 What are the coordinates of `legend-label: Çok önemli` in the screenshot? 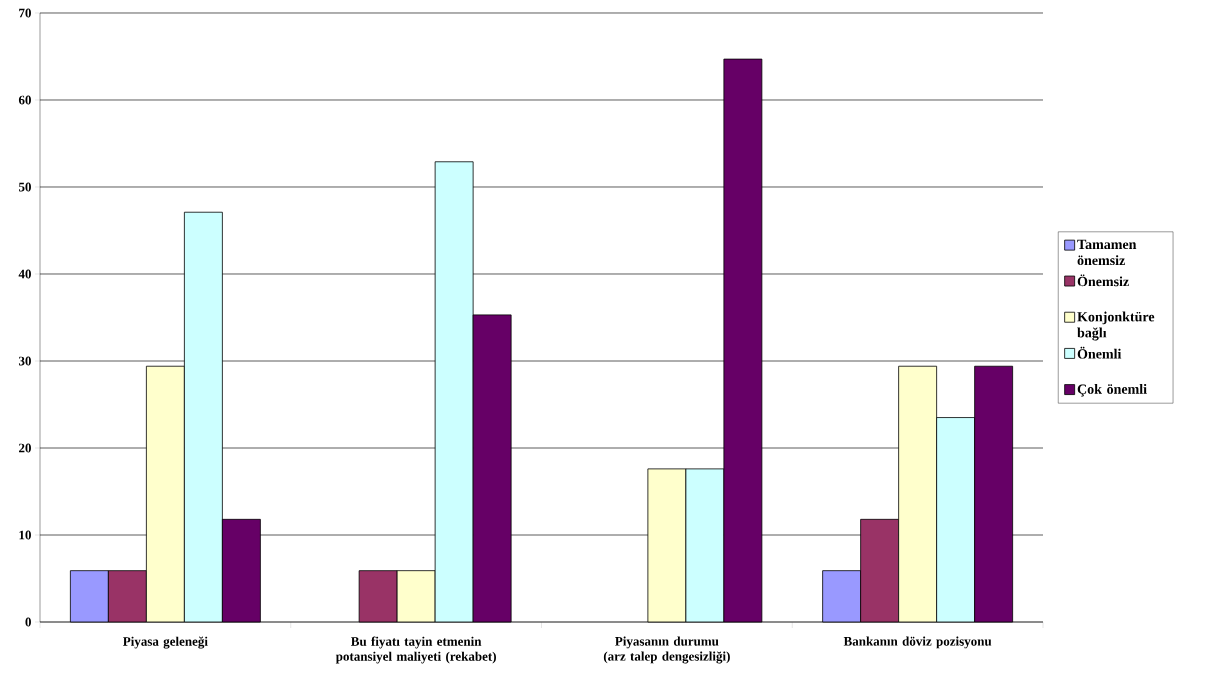 It's located at (1112, 390).